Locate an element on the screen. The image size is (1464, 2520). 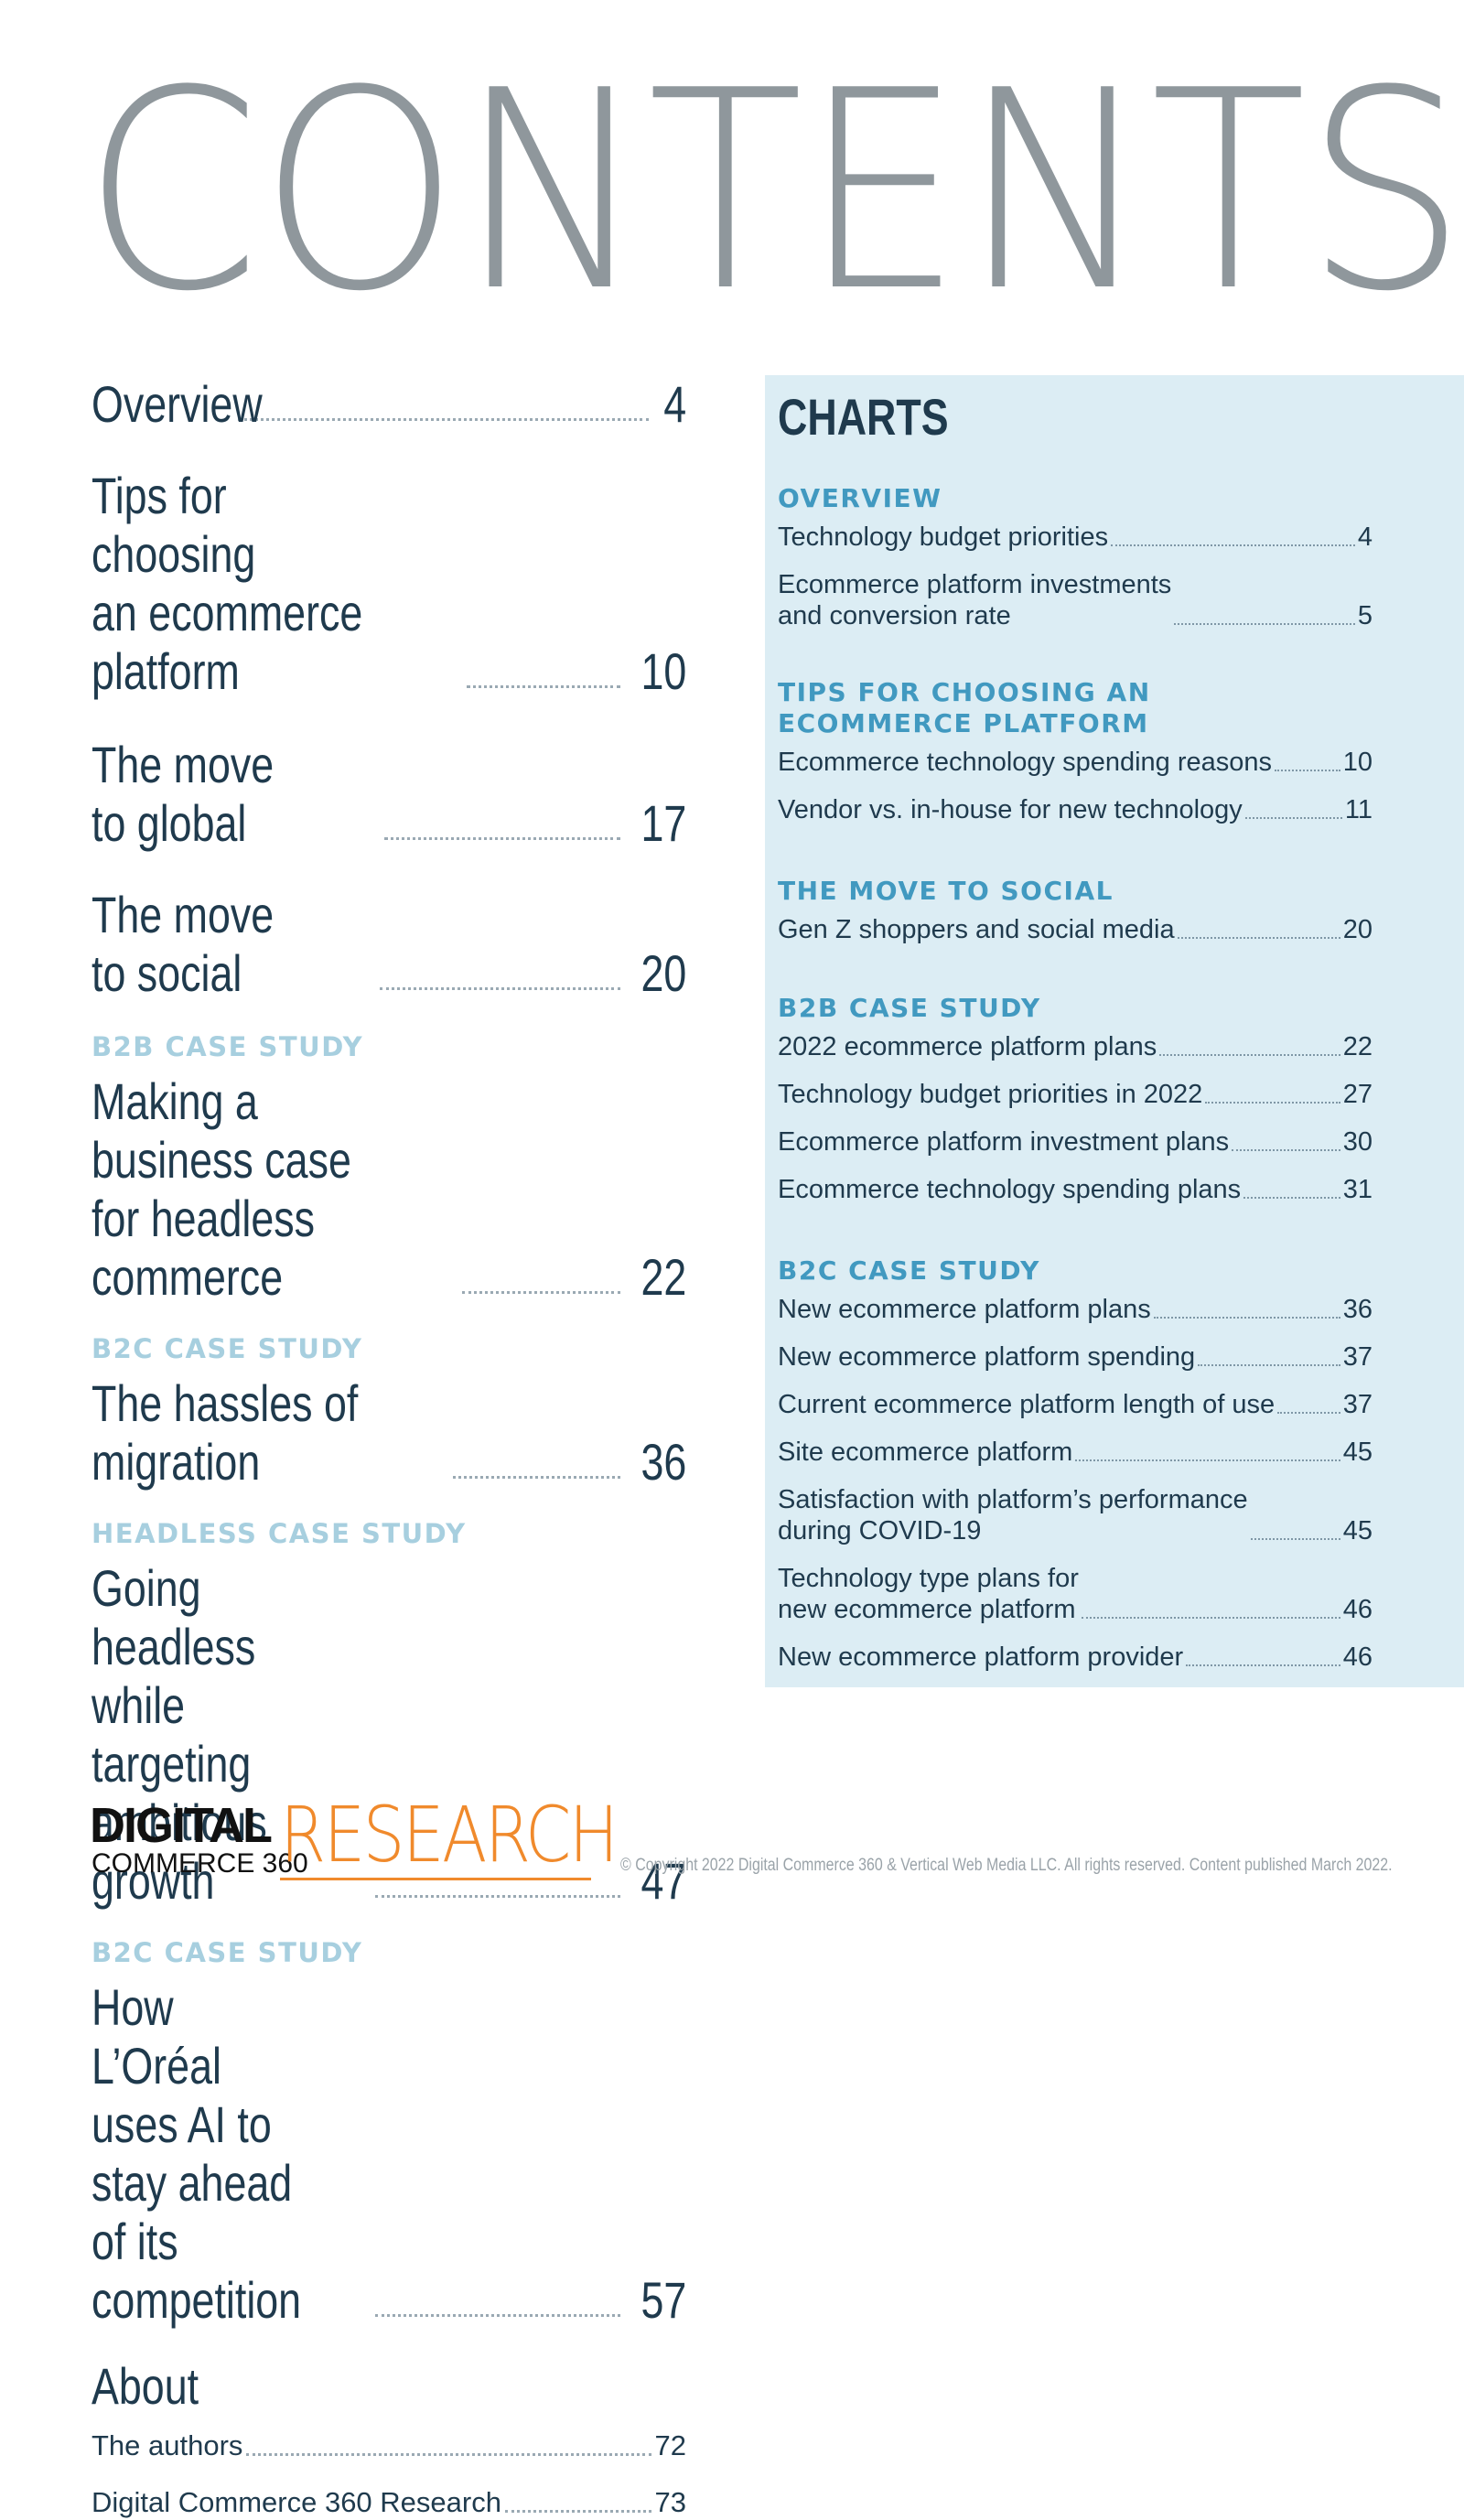
toc-entry-title: Overview is located at coordinates (178, 404).